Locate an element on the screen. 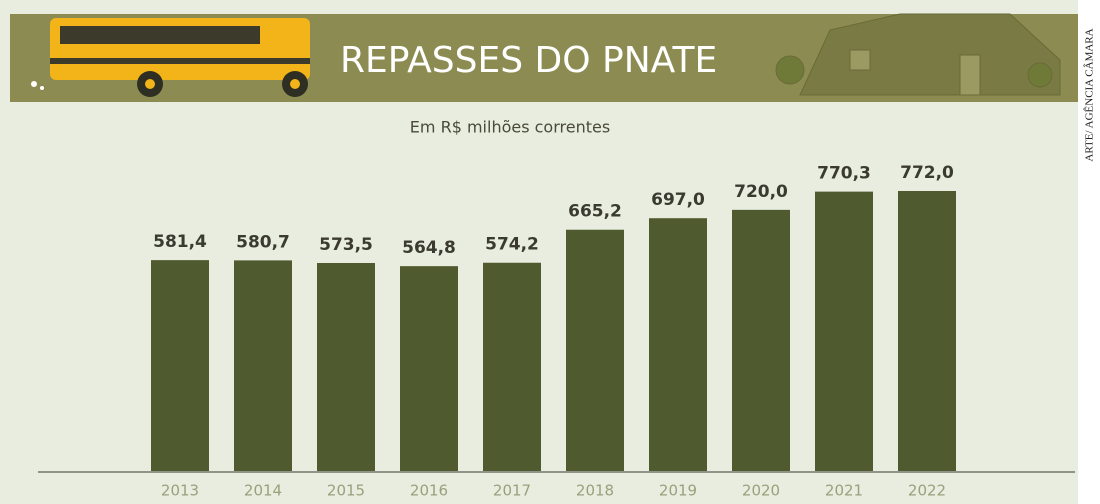 The height and width of the screenshot is (504, 1100). chart-subtitle: Em R$ milhões correntes is located at coordinates (510, 127).